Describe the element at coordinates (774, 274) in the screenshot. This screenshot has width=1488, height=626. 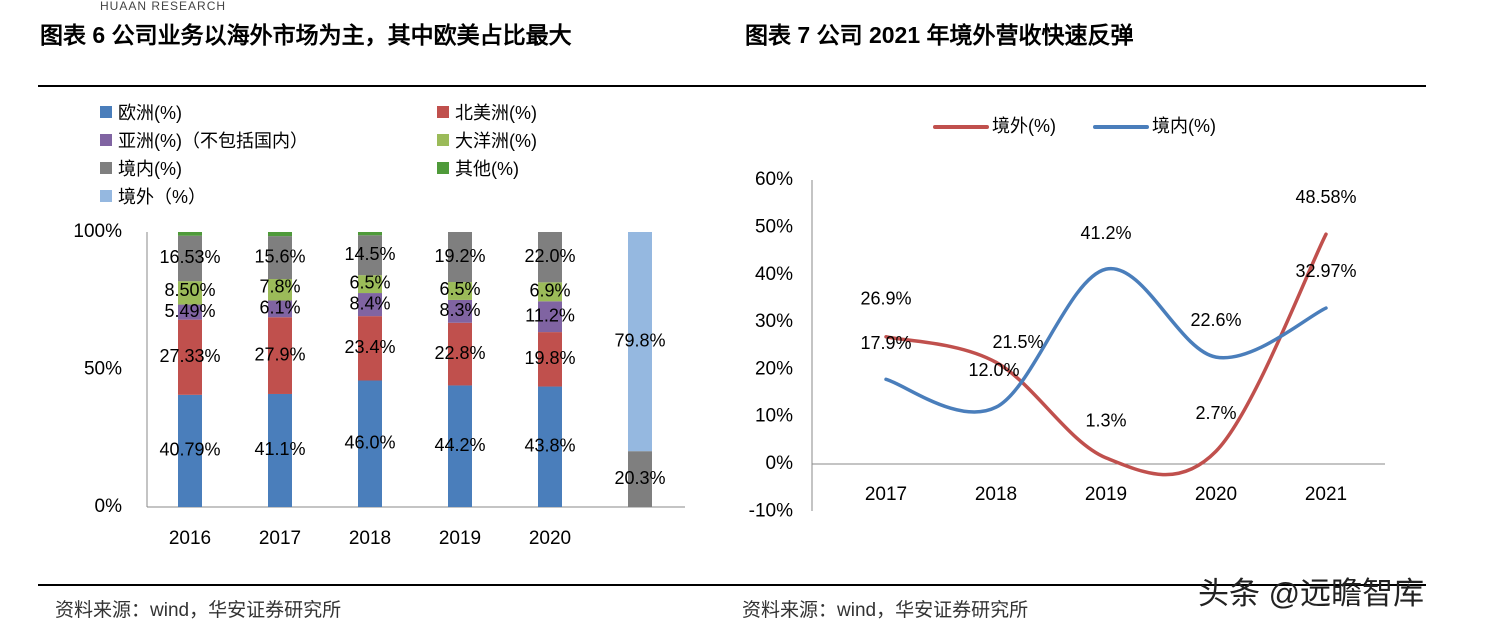
I see `y-tick-label: 40%` at that location.